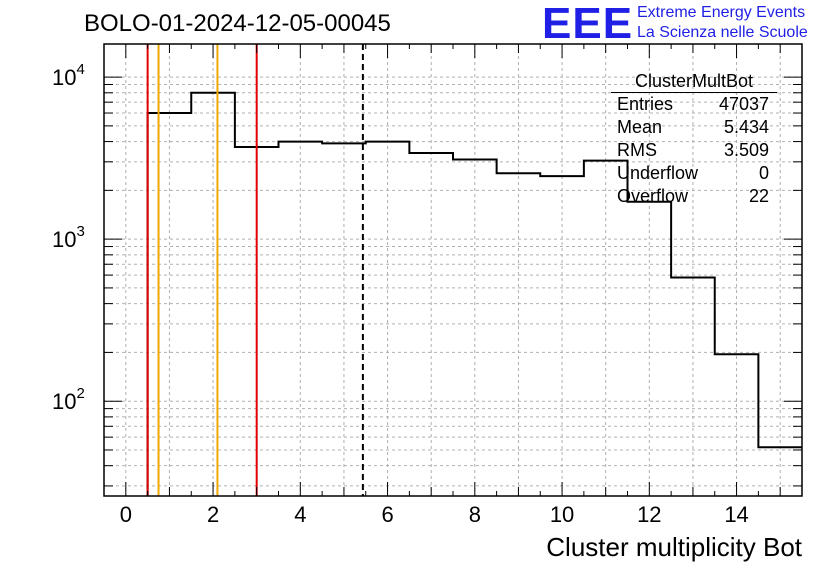 The width and height of the screenshot is (836, 572). Describe the element at coordinates (758, 196) in the screenshot. I see `stats-value: 22` at that location.